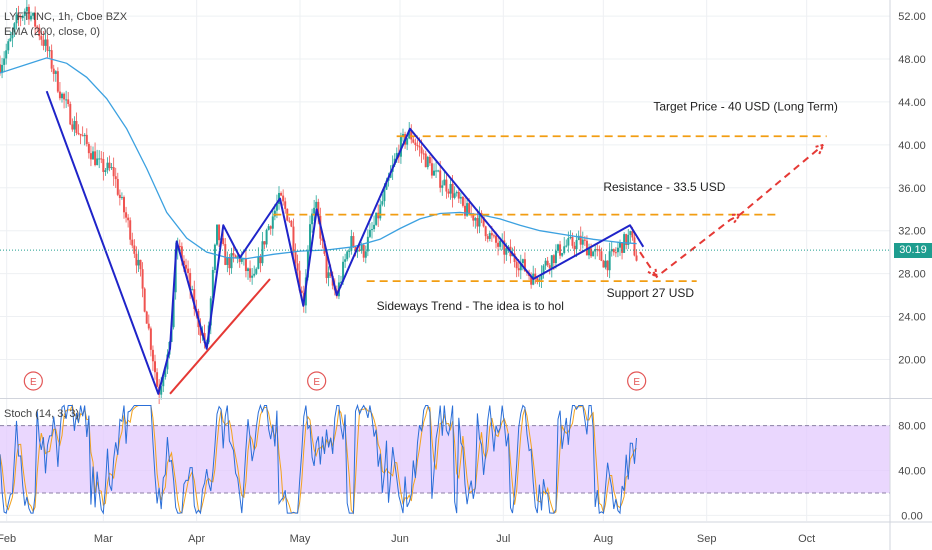 The image size is (932, 550). I want to click on stoch-d-line, so click(318, 459).